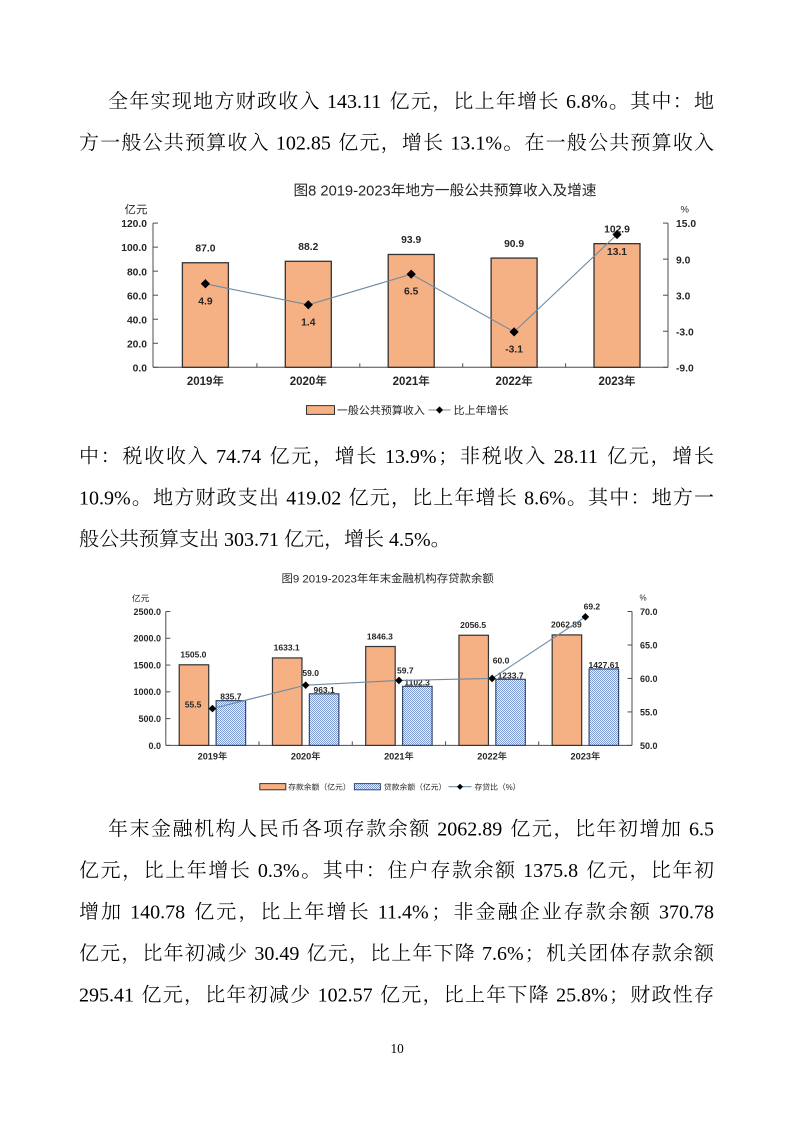  I want to click on svg-text: 25.8%, so click(582, 996).